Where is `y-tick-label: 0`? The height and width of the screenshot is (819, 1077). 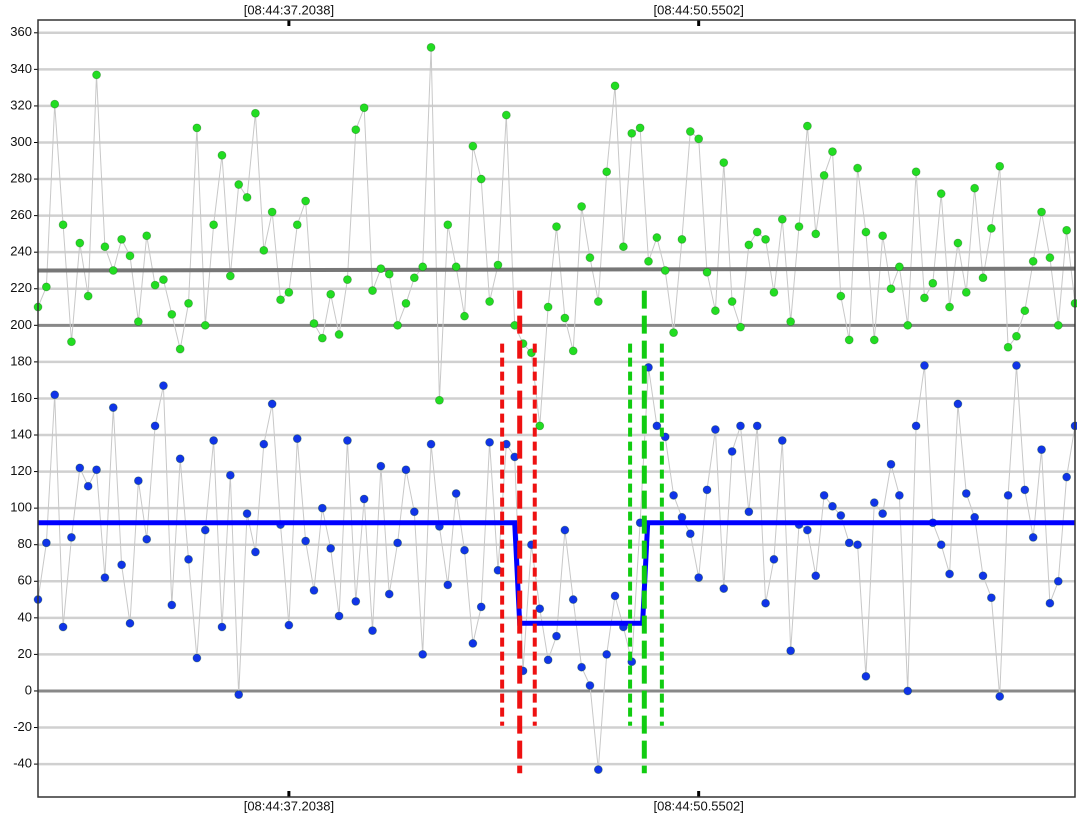
y-tick-label: 0 is located at coordinates (28, 689).